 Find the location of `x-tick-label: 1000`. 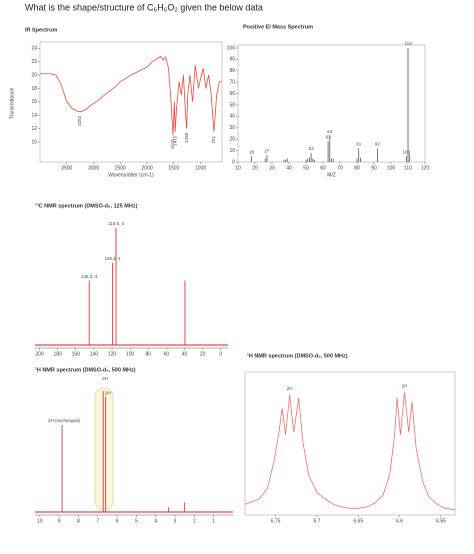

x-tick-label: 1000 is located at coordinates (200, 168).